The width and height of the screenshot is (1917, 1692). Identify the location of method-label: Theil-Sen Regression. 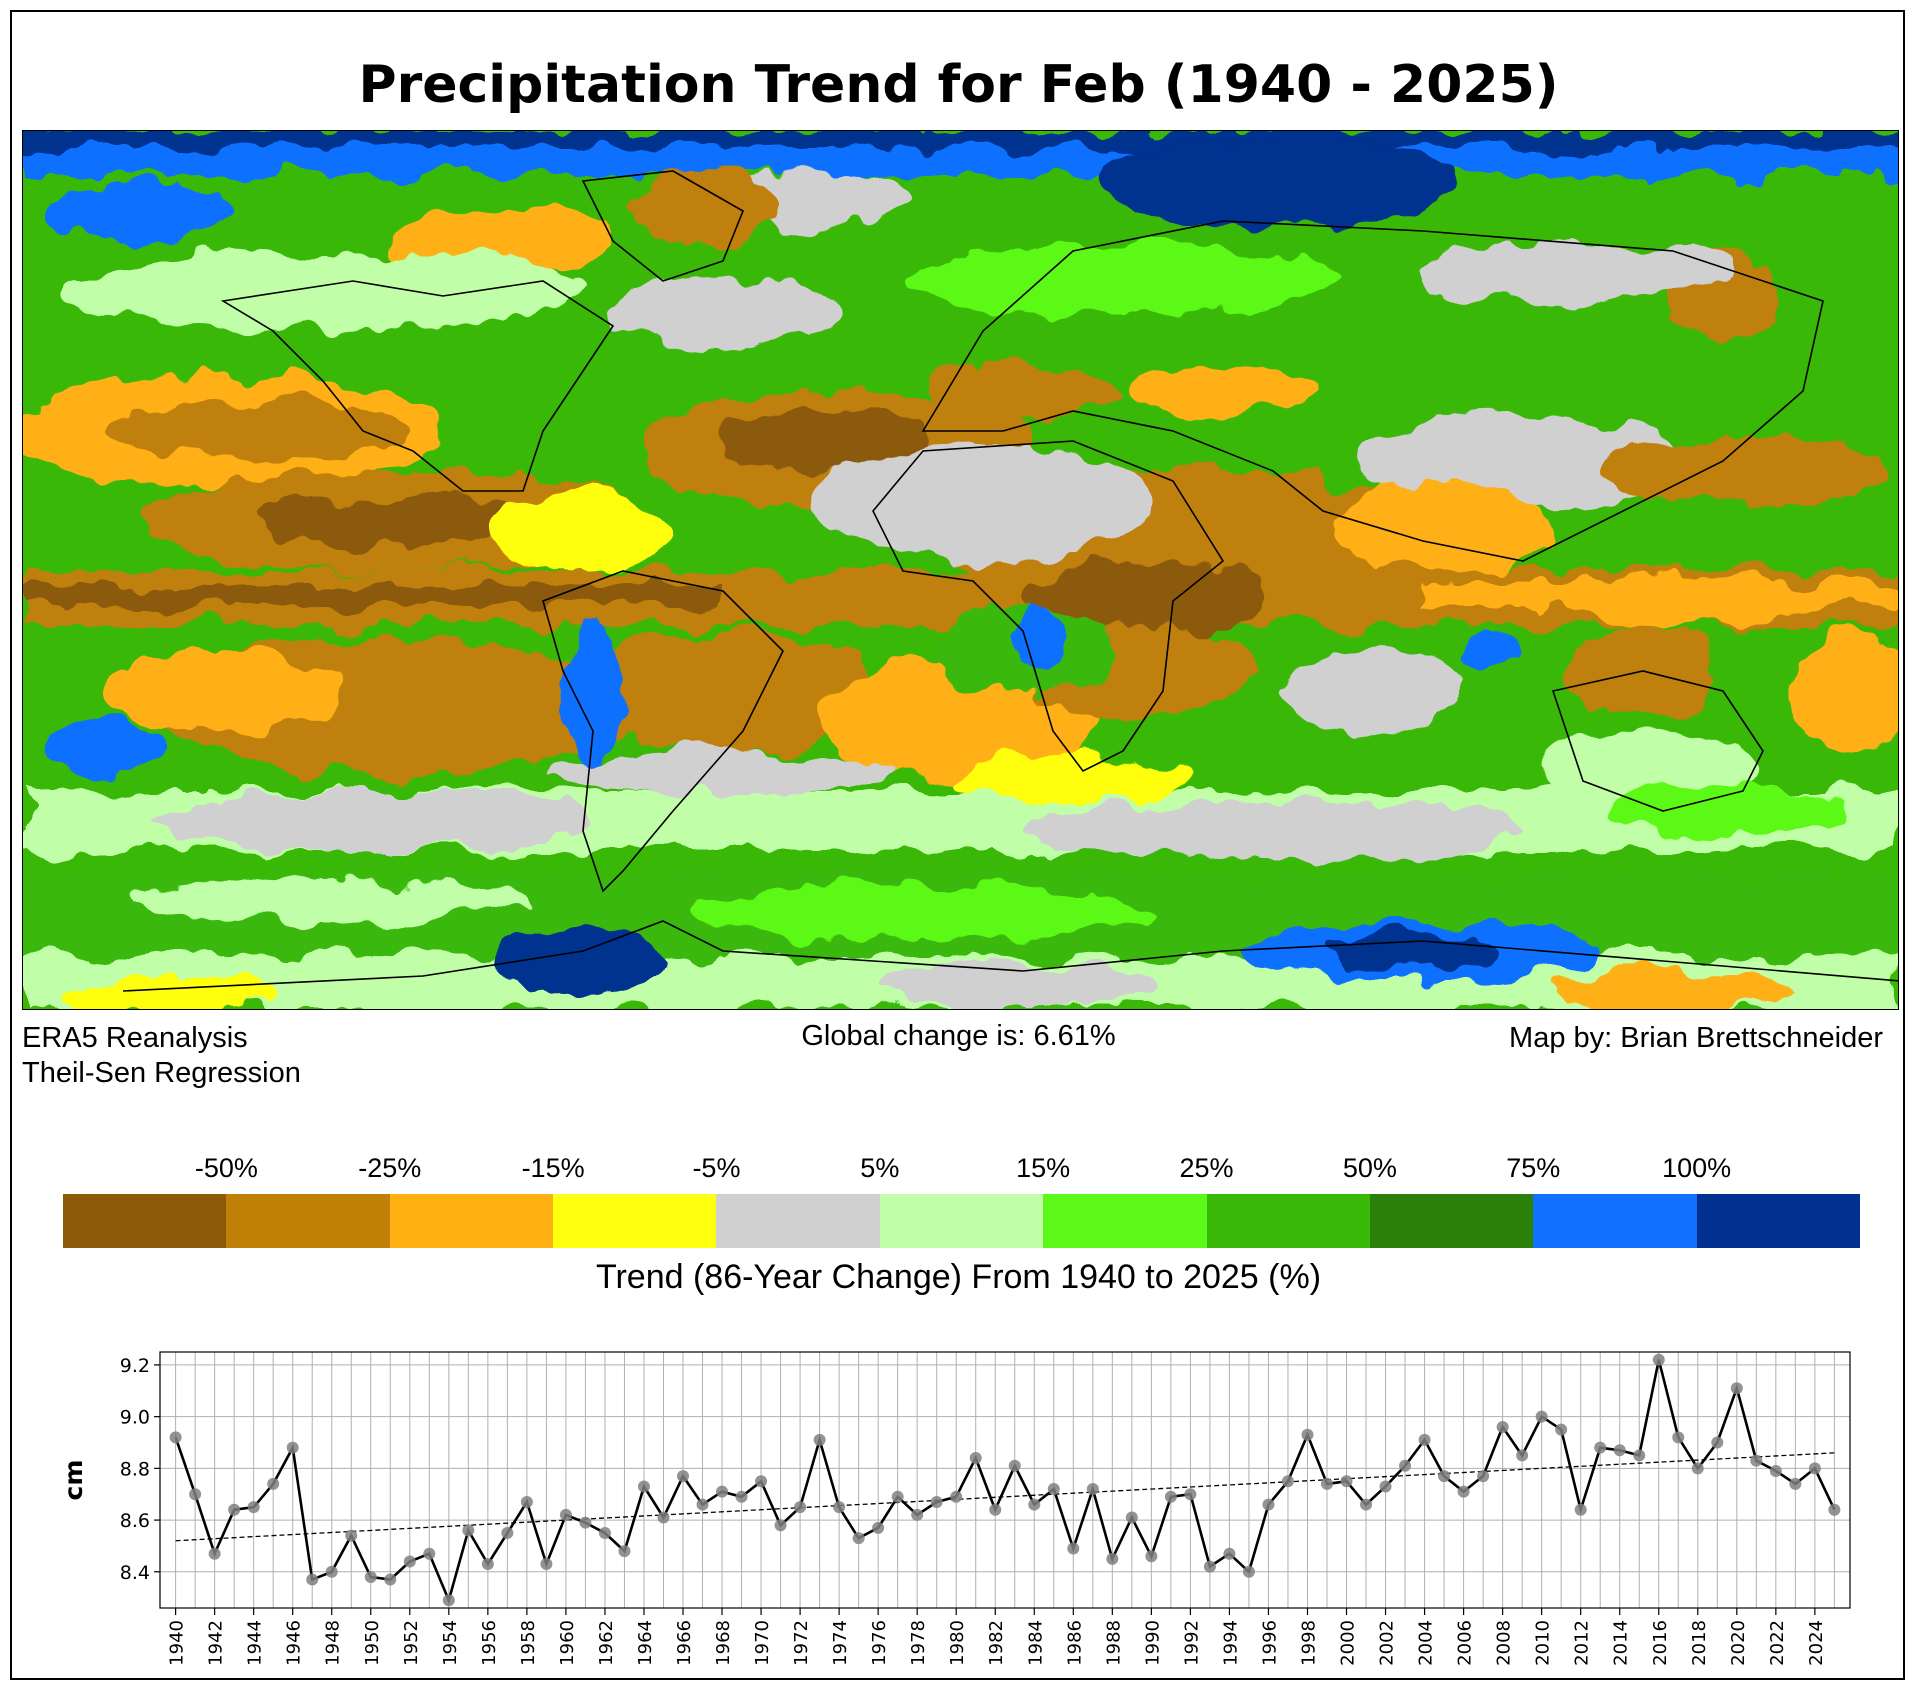
(161, 1073).